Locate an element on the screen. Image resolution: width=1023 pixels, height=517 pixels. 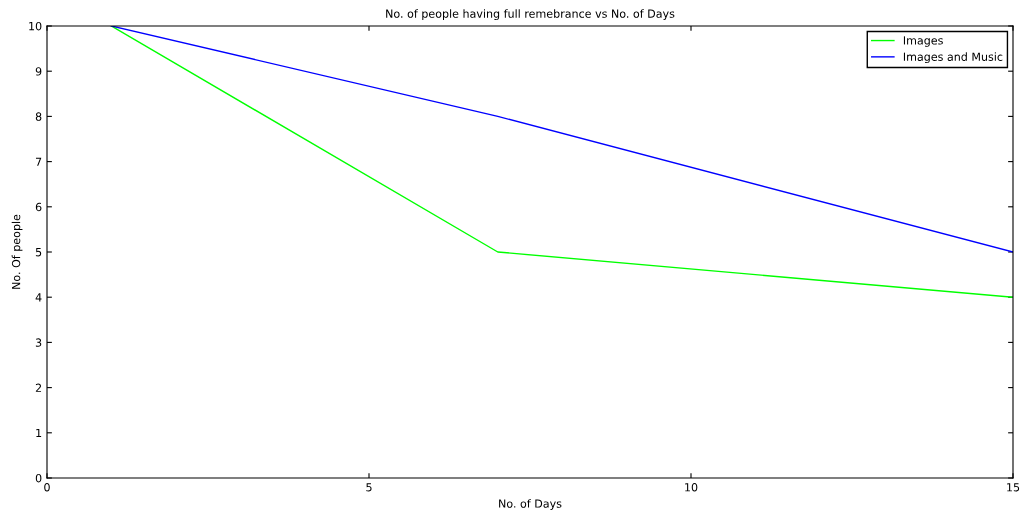
y-tick-label: 2 is located at coordinates (38, 387).